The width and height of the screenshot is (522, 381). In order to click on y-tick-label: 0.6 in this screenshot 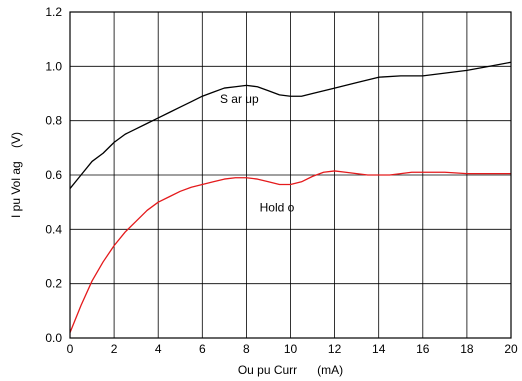, I will do `click(53, 175)`.